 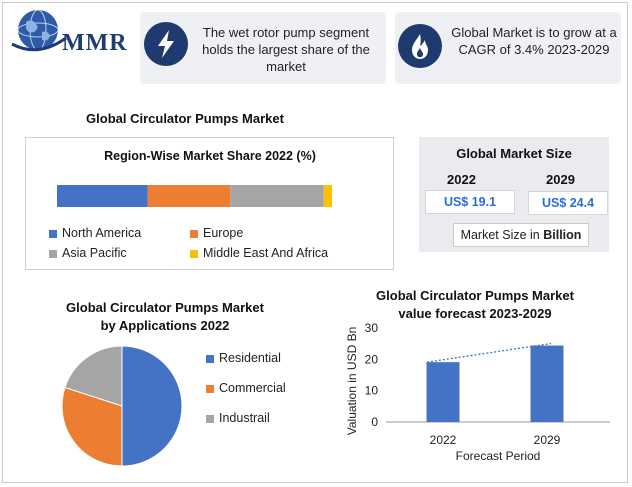 What do you see at coordinates (568, 203) in the screenshot?
I see `market-size-value-2029: US$ 24.4` at bounding box center [568, 203].